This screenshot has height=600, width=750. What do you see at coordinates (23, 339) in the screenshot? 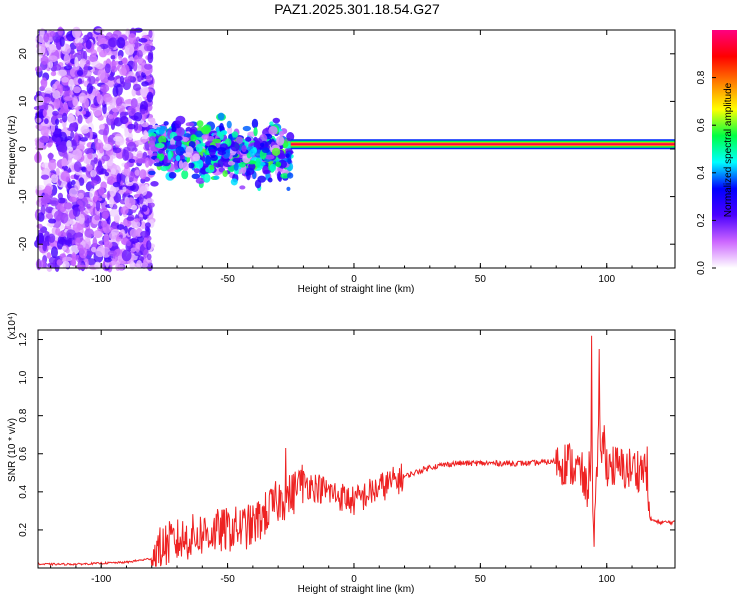
I see `y-tick-label: 1.2` at bounding box center [23, 339].